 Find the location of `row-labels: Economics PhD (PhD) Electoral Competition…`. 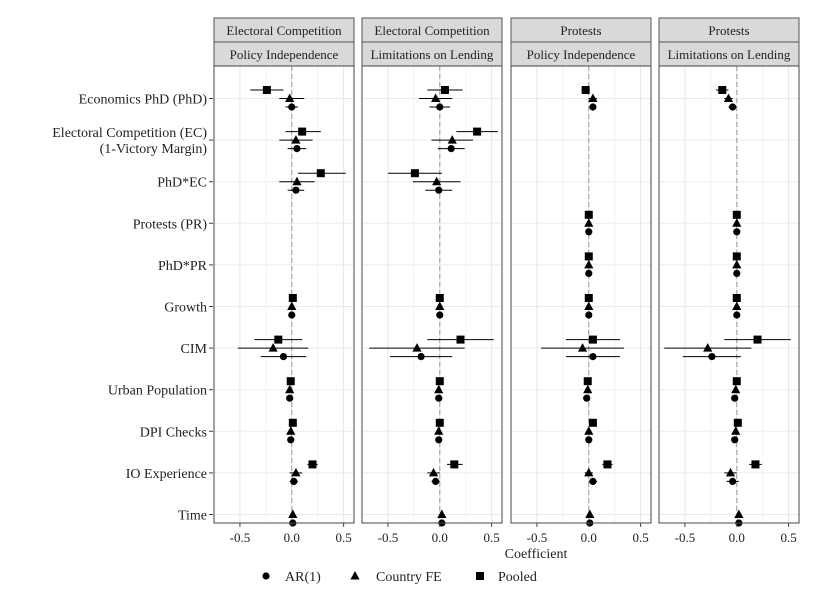

row-labels: Economics PhD (PhD) Electoral Competition… is located at coordinates (132, 308).